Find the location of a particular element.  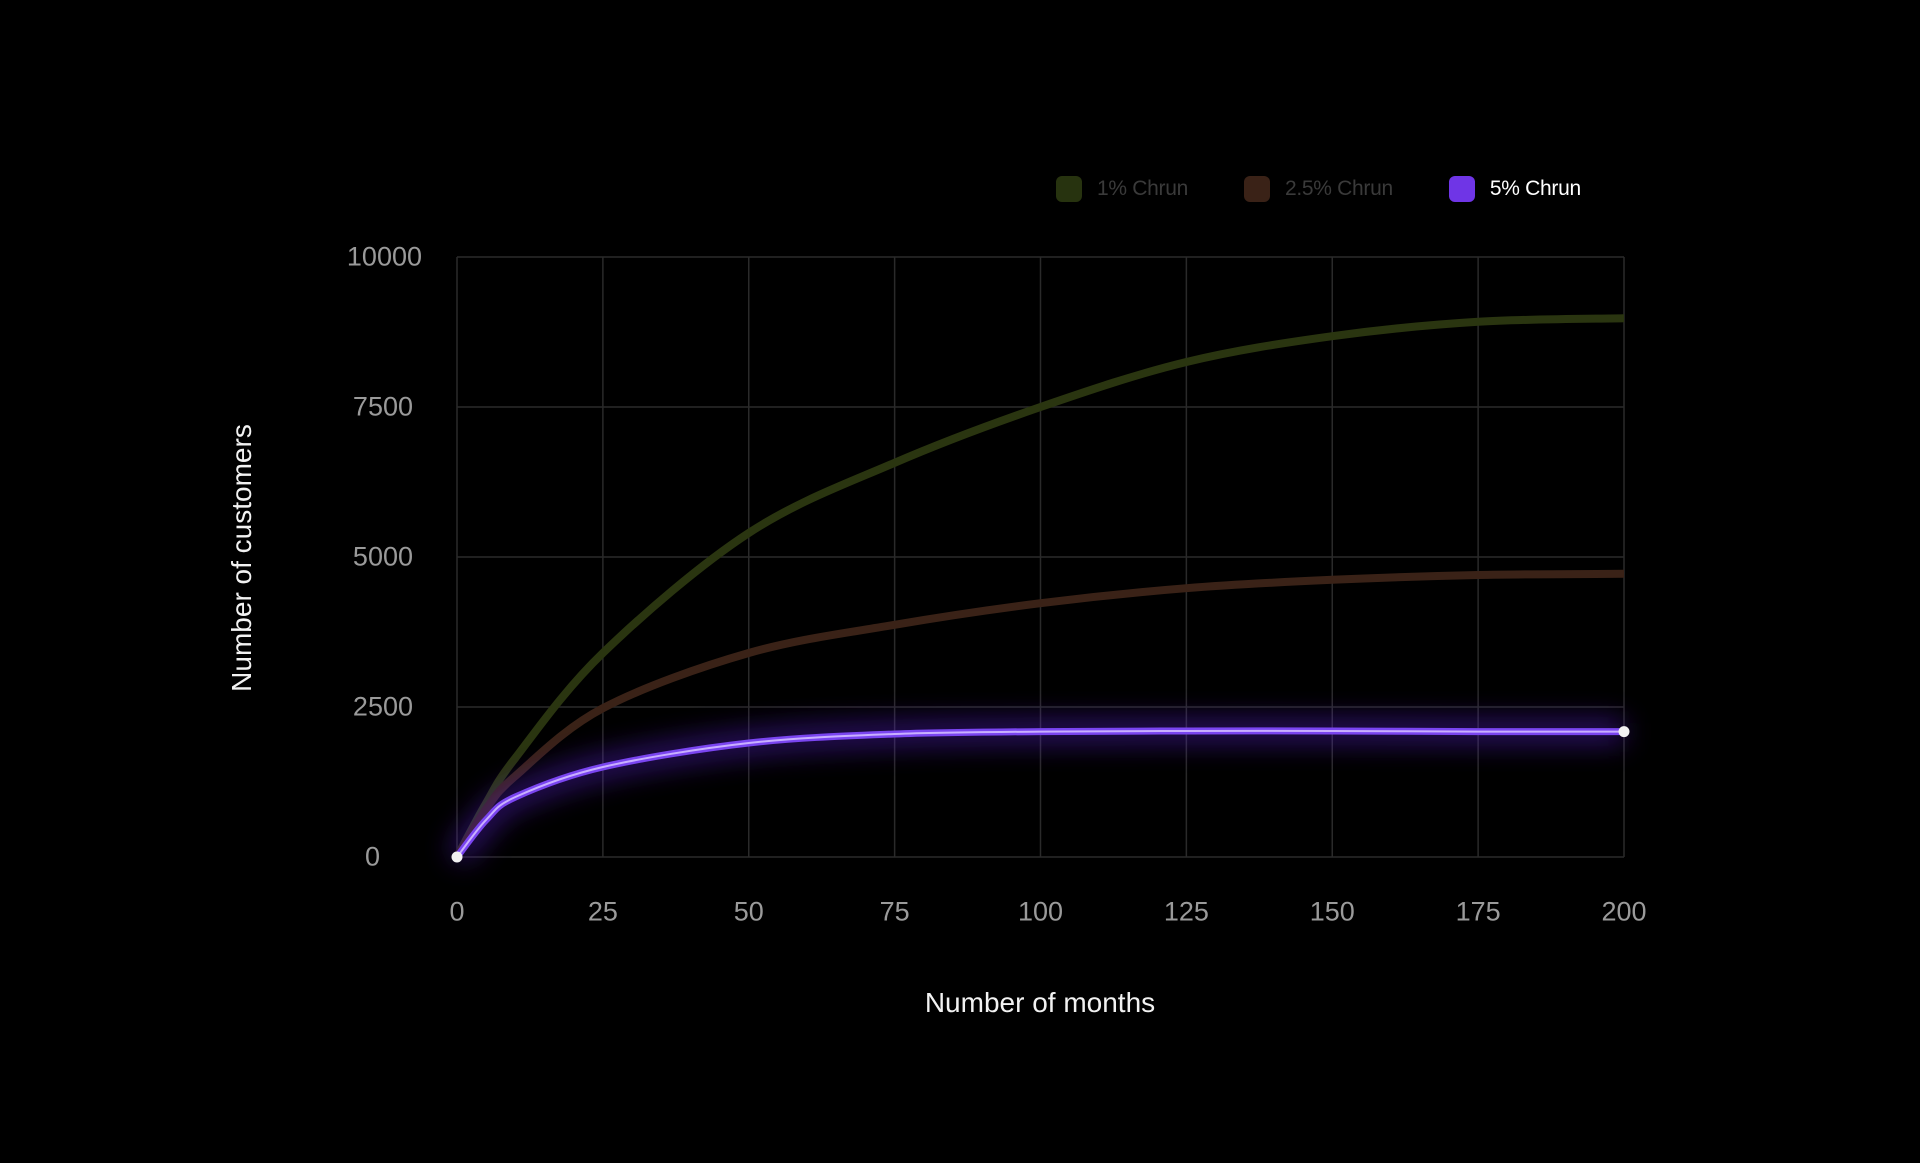

legend: 1% Chrun 2.5% Chrun 5% Chrun is located at coordinates (1318, 189).